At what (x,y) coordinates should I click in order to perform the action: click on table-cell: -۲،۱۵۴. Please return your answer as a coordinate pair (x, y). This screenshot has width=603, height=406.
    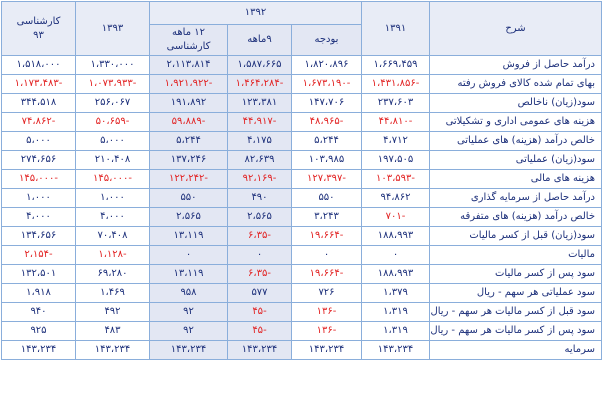
    Looking at the image, I should click on (38, 255).